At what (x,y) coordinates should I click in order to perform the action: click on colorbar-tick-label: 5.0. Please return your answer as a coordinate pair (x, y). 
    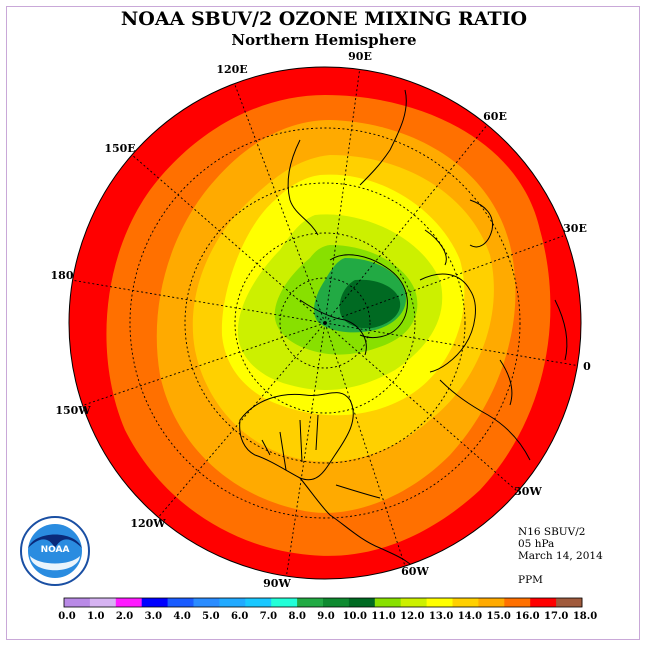
    Looking at the image, I should click on (210, 616).